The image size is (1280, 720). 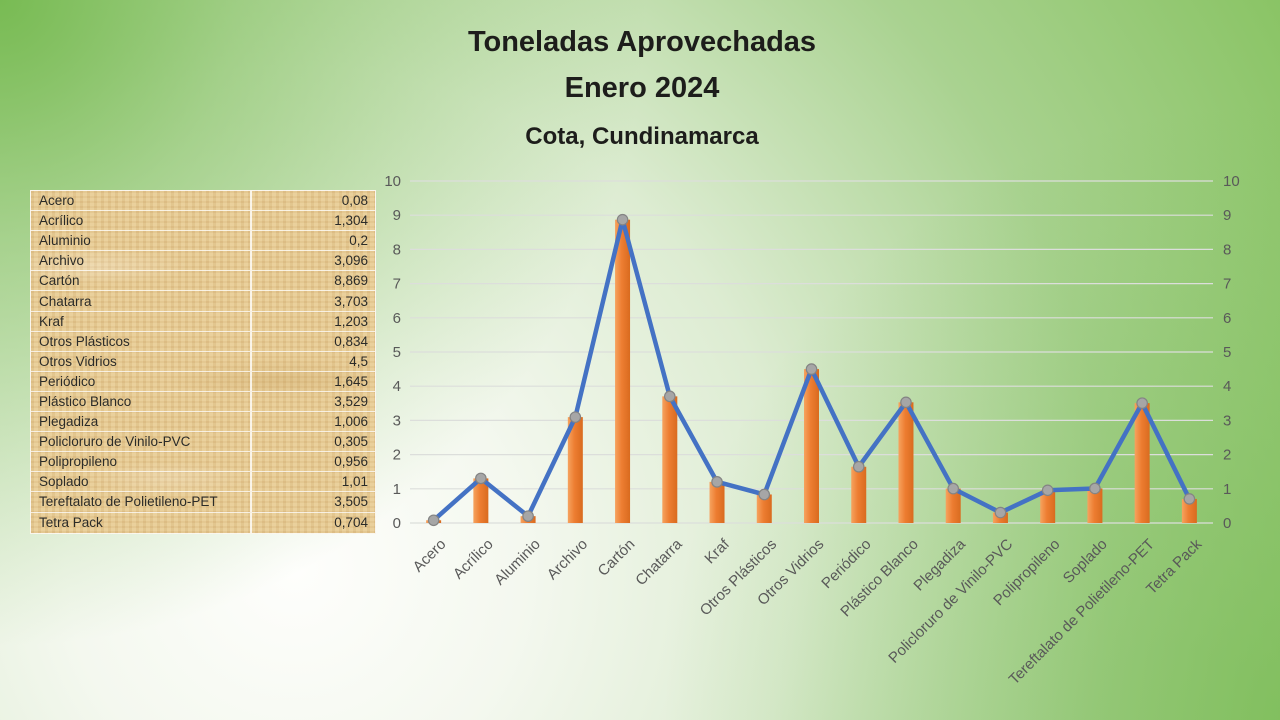 What do you see at coordinates (397, 386) in the screenshot?
I see `y-axis-label-left: 4` at bounding box center [397, 386].